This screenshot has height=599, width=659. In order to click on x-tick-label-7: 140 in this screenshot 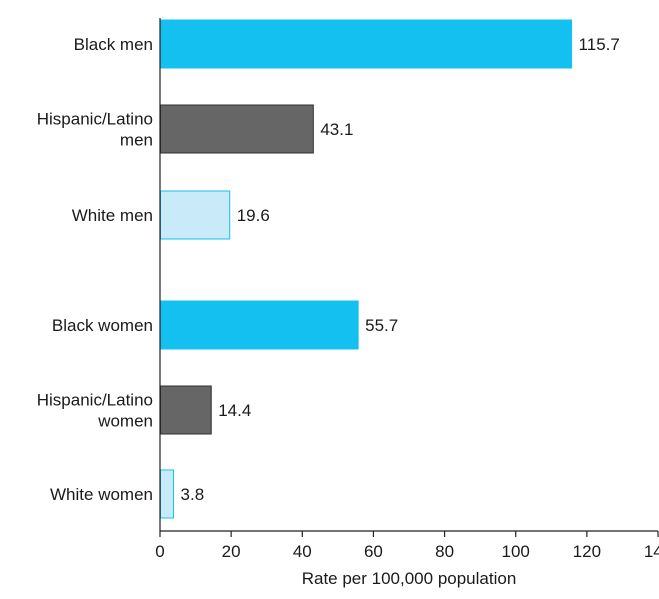, I will do `click(651, 551)`.